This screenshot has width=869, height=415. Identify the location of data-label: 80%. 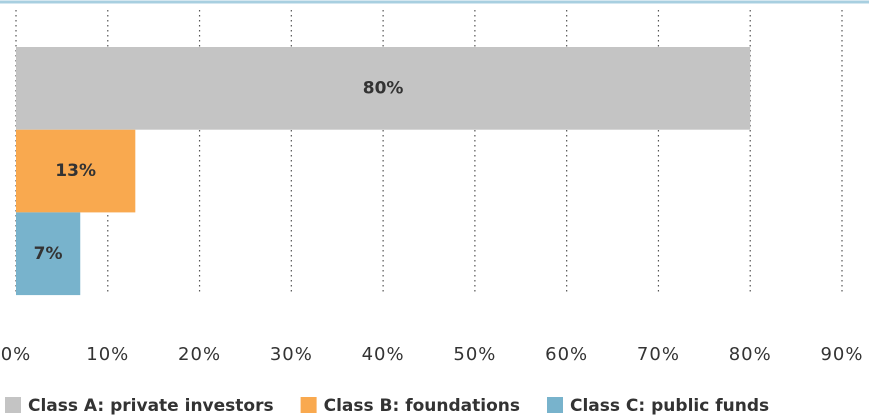
(383, 88).